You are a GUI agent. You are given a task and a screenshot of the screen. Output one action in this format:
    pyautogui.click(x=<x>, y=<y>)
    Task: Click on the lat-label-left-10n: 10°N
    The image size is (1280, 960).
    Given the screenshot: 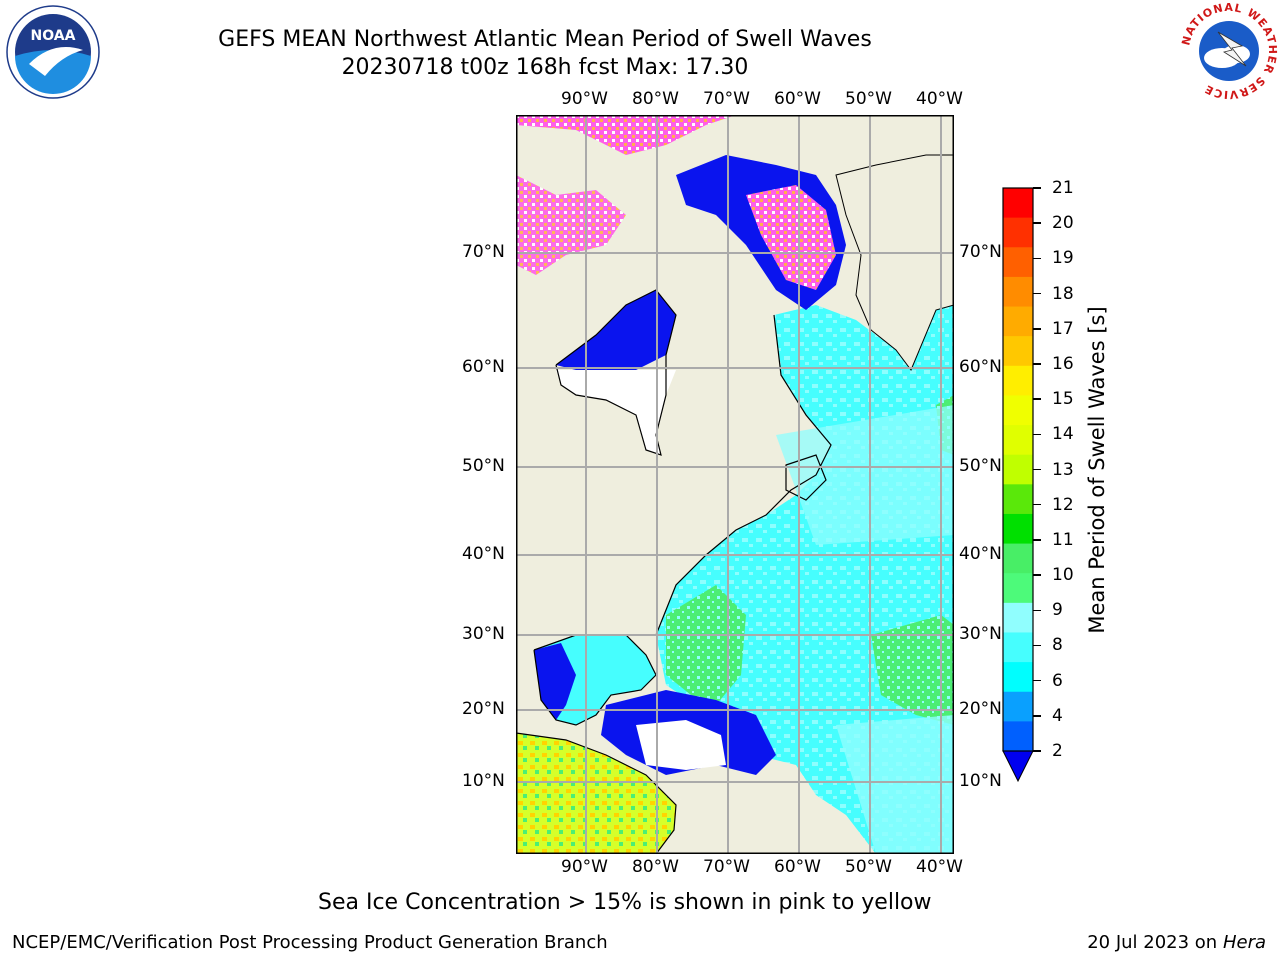 What is the action you would take?
    pyautogui.click(x=483, y=781)
    